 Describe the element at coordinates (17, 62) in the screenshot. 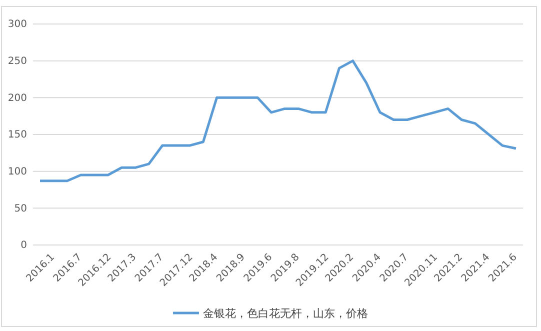

I see `y-tick-label: 250` at that location.